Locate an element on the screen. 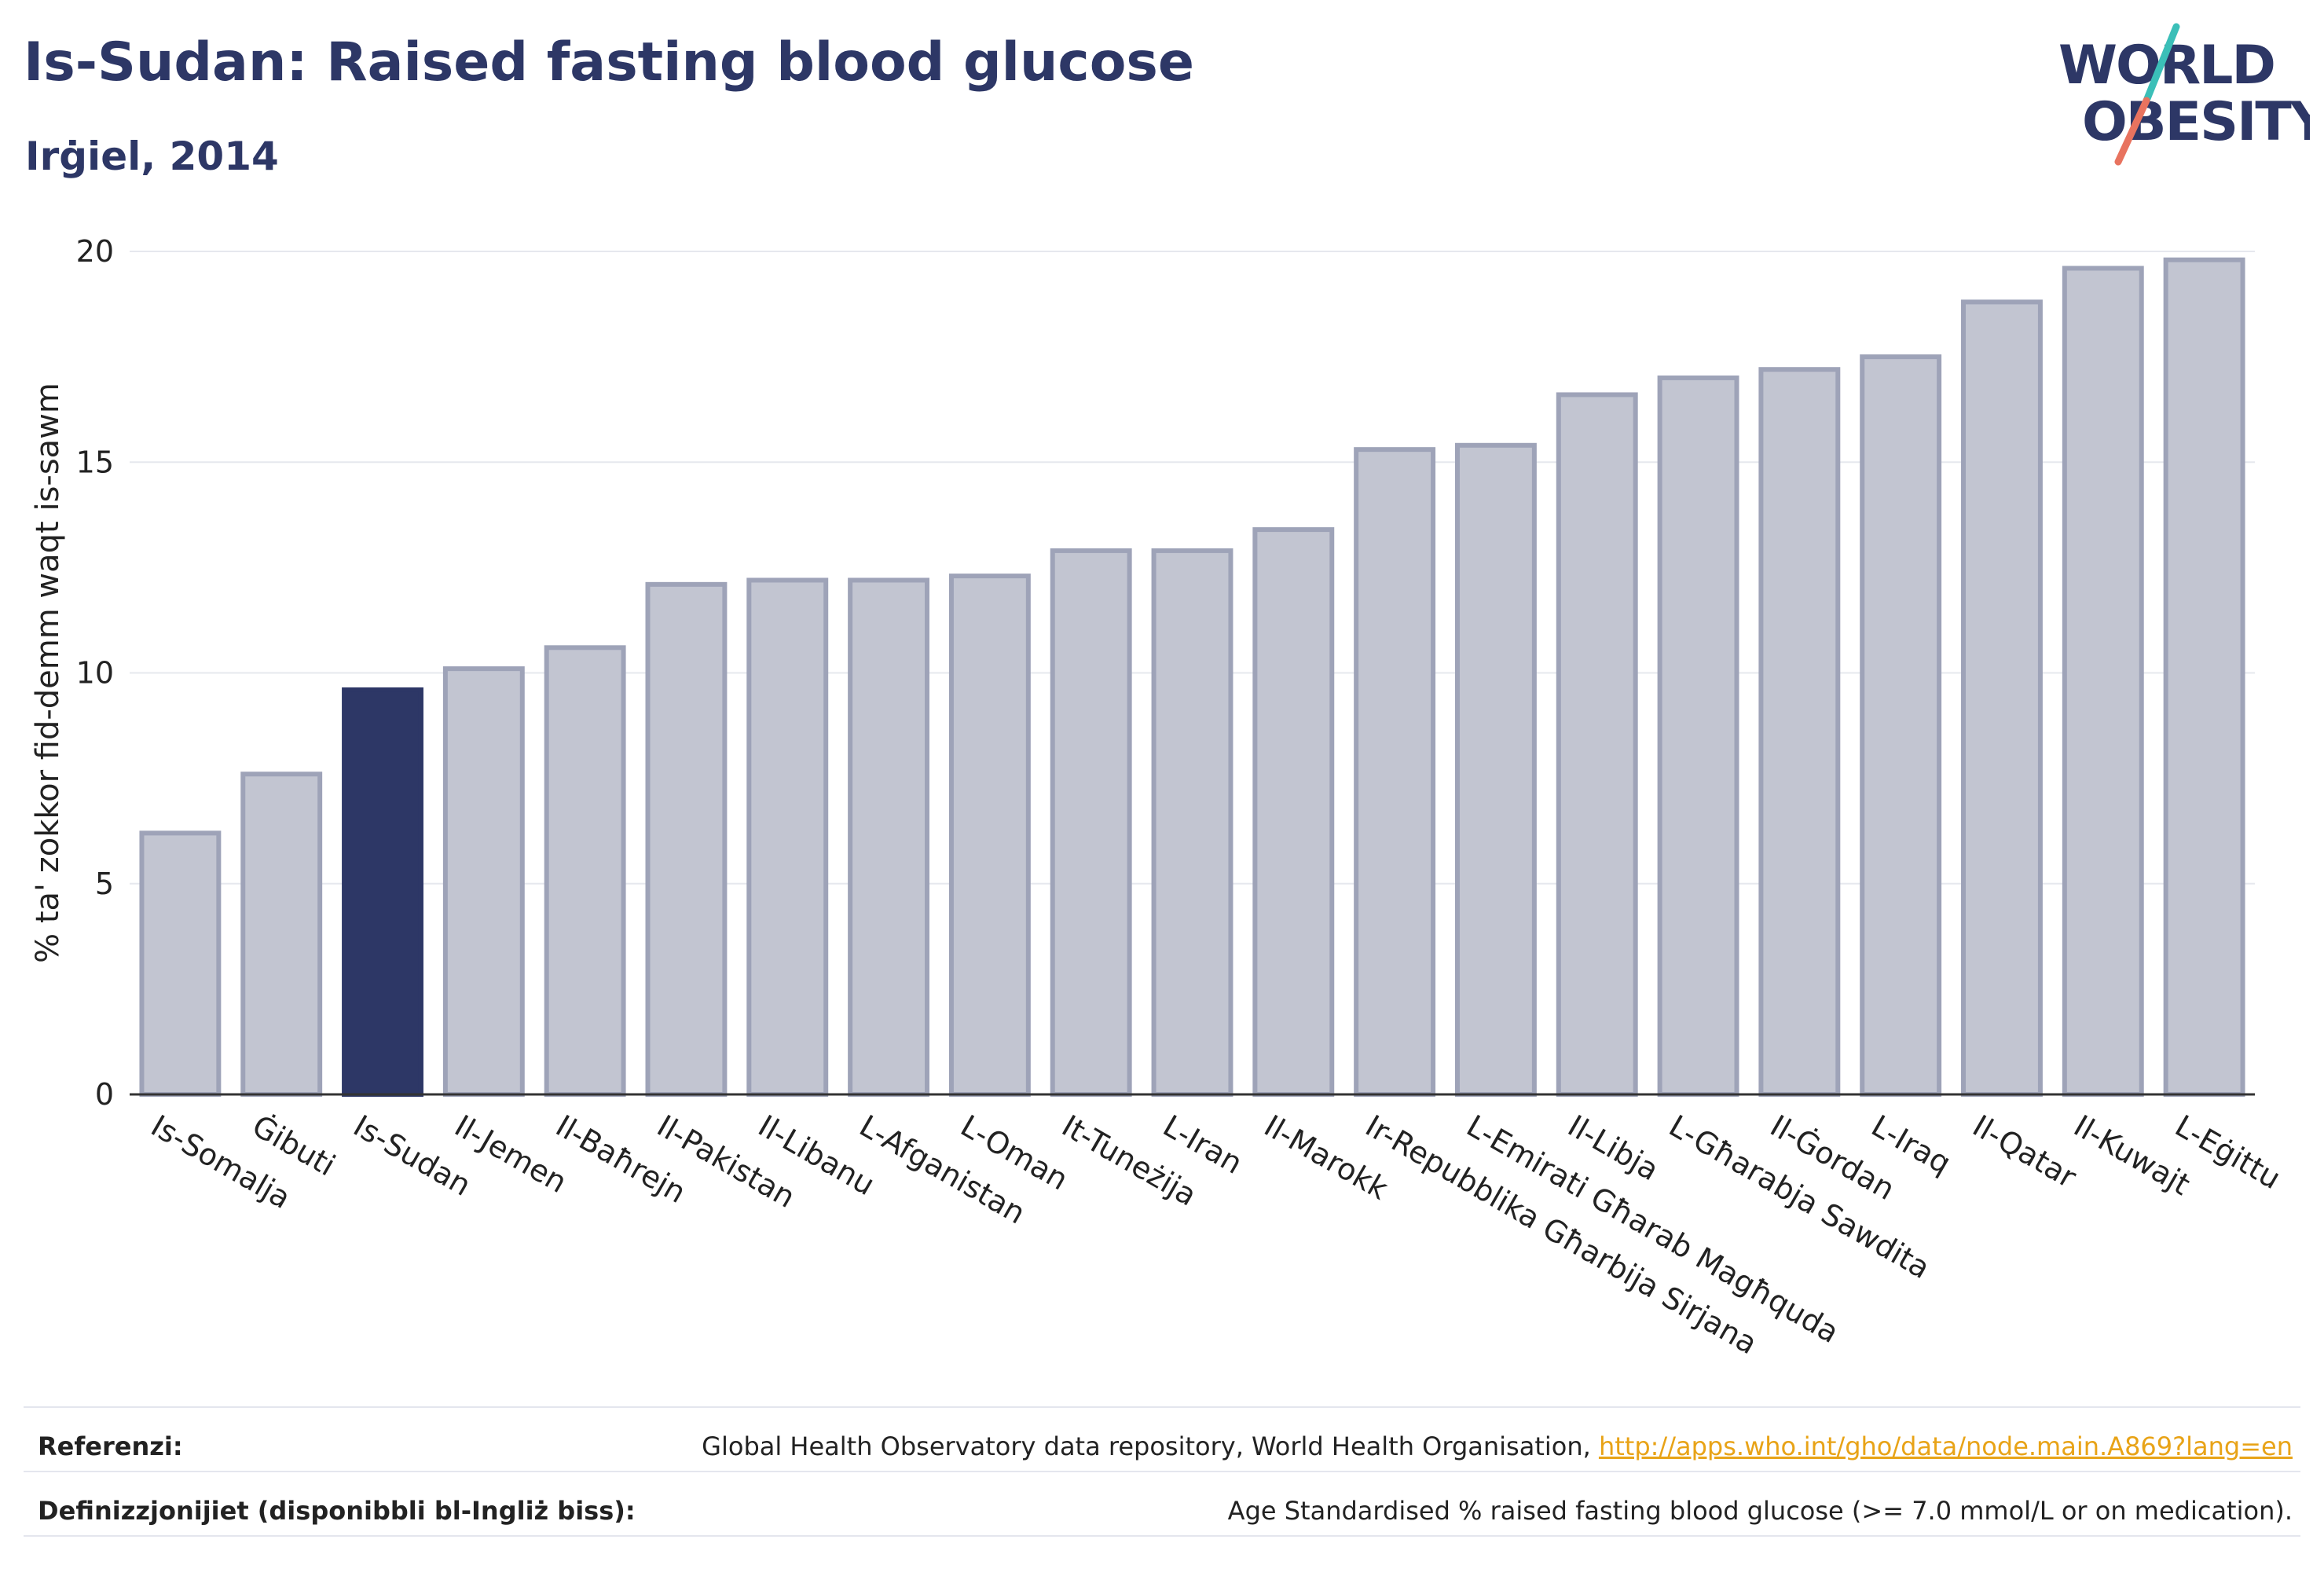 The image size is (2324, 1576). footer-divider-middle is located at coordinates (1162, 1471).